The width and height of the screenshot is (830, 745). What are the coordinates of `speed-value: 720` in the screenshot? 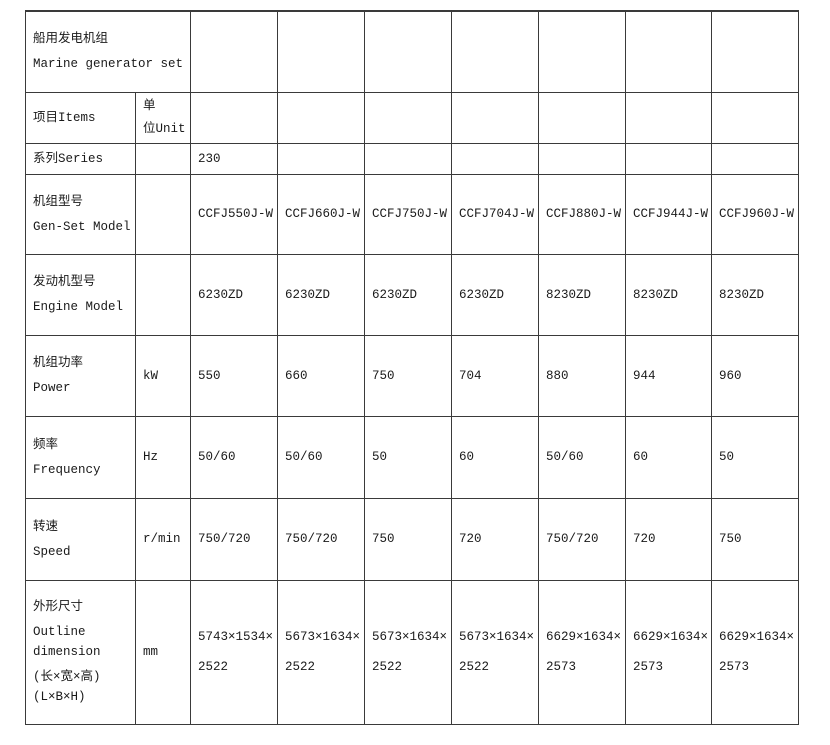 It's located at (470, 539).